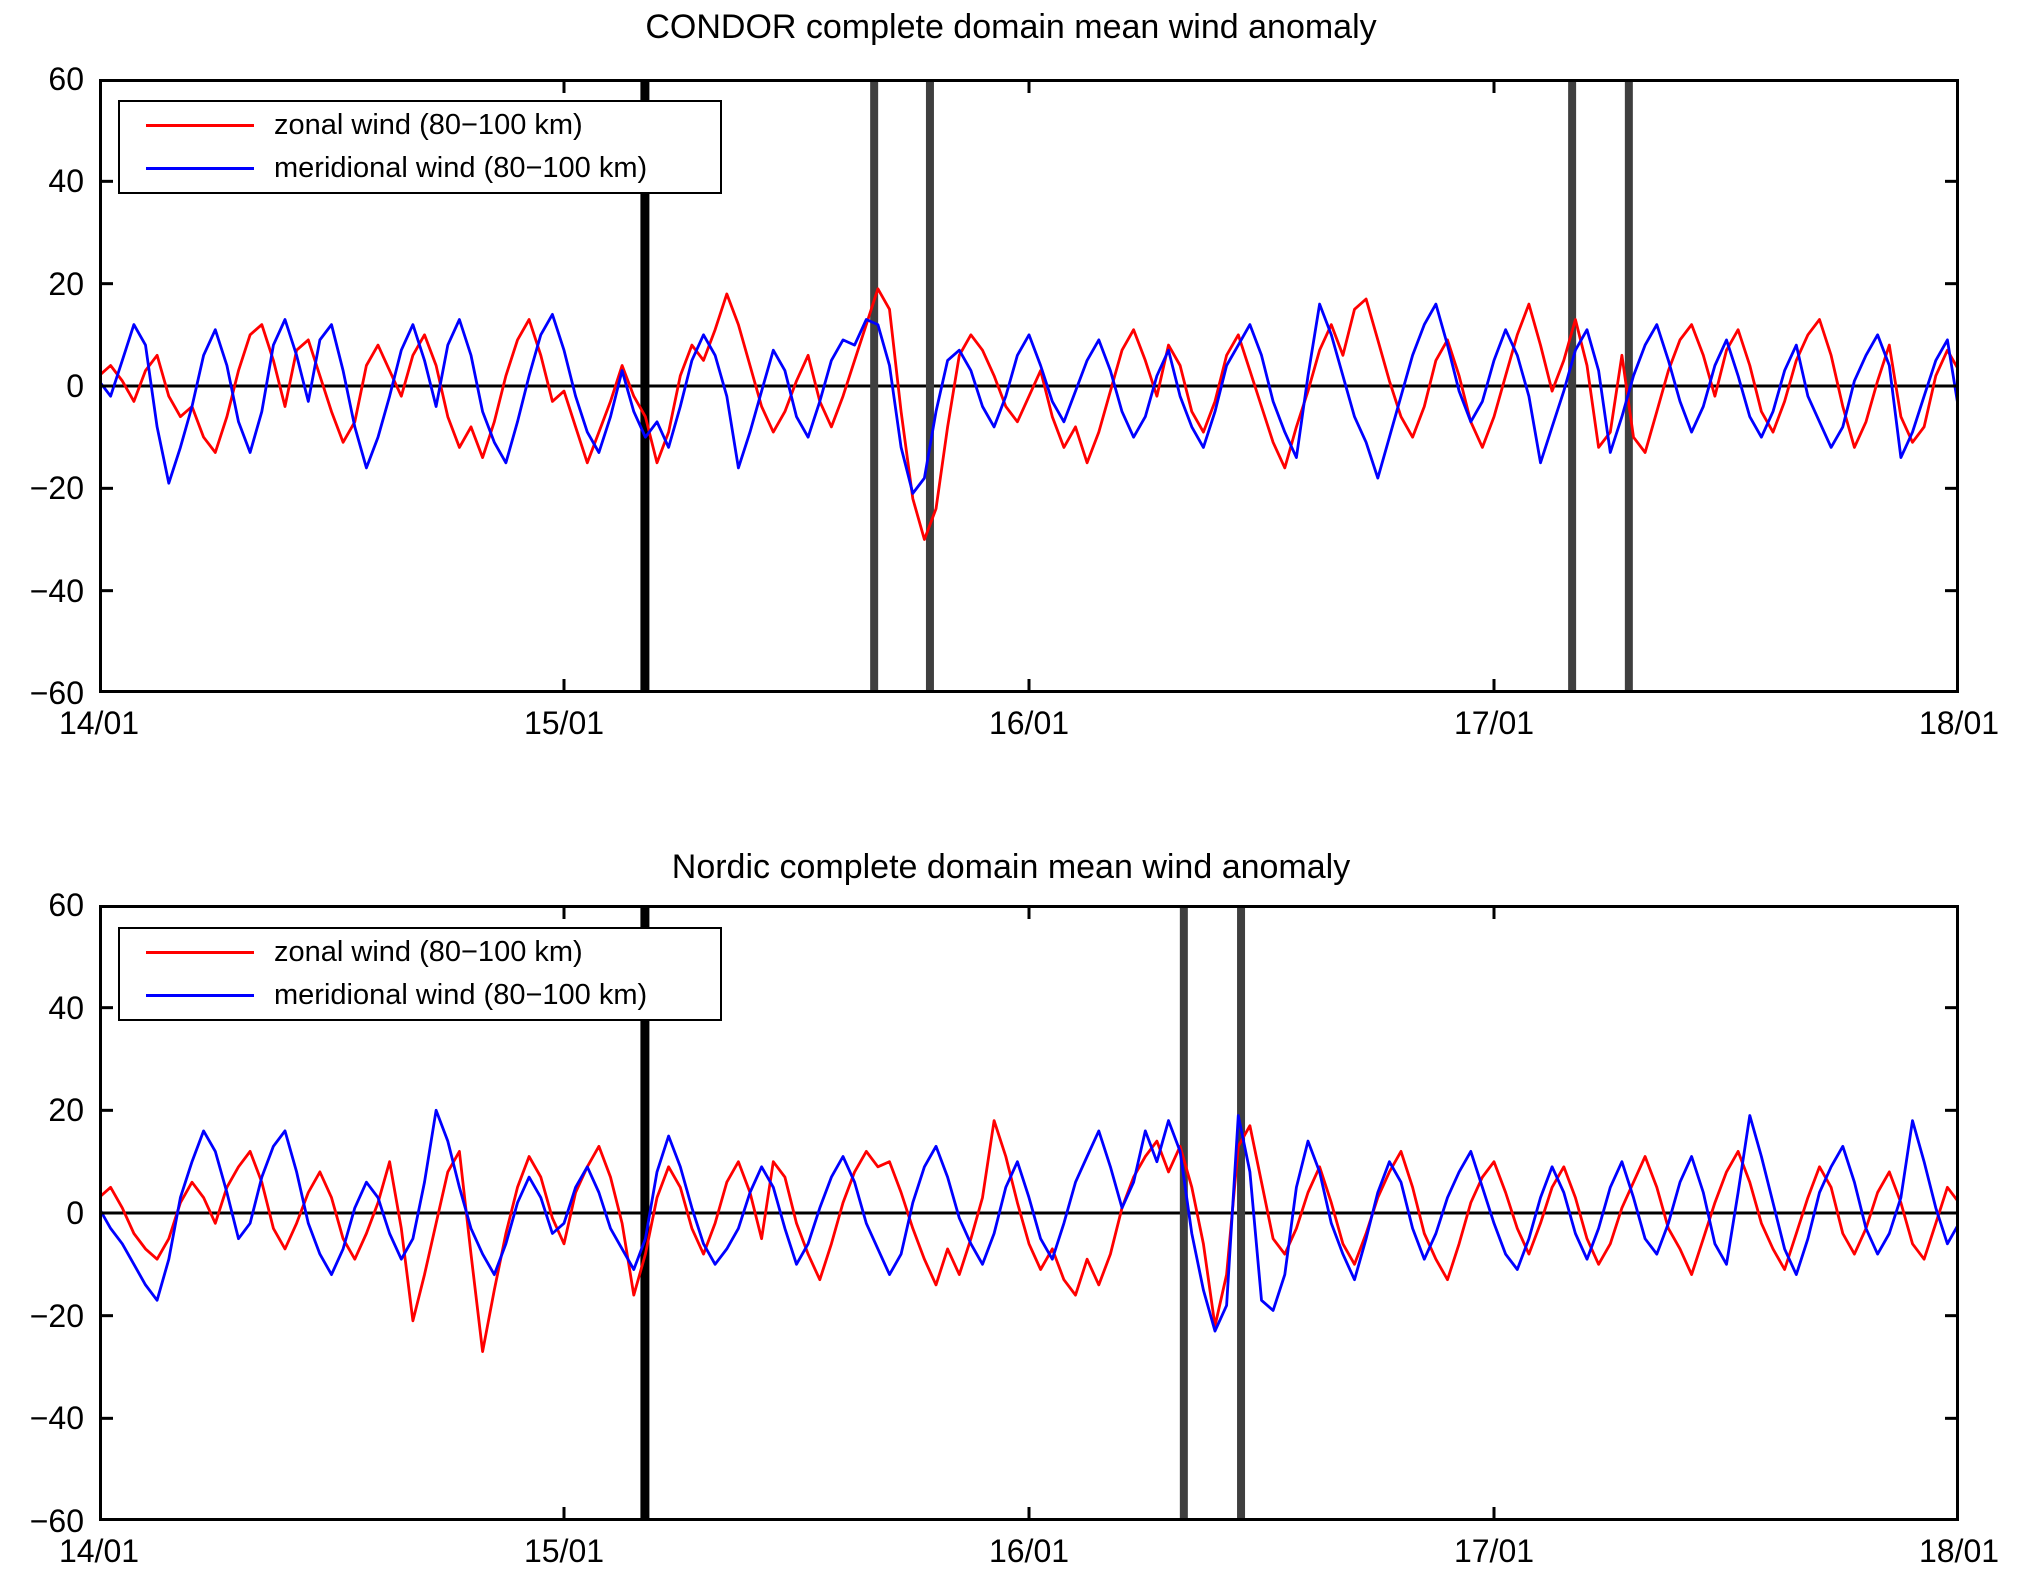 The width and height of the screenshot is (2022, 1591). Describe the element at coordinates (1011, 27) in the screenshot. I see `condor-chart-title: CONDOR complete domain mean wind anomaly` at that location.